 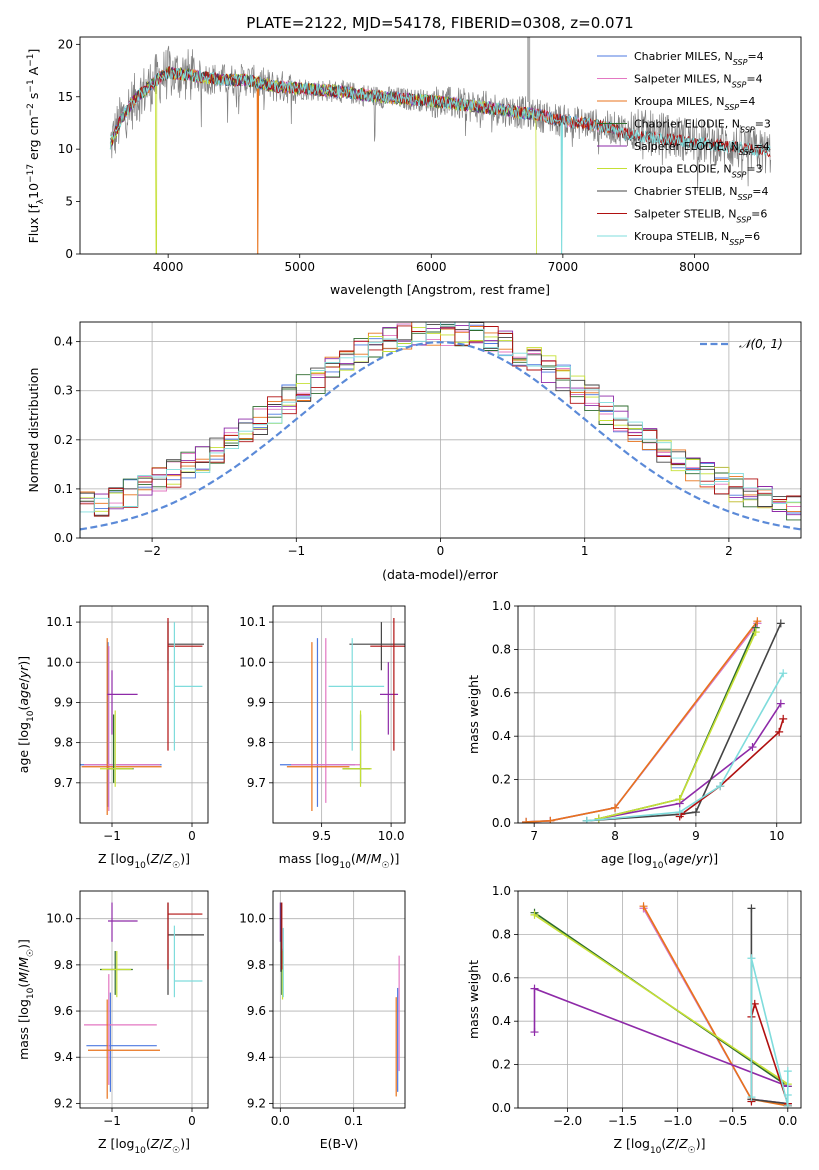 What do you see at coordinates (696, 836) in the screenshot?
I see `x-tick-label: 9` at bounding box center [696, 836].